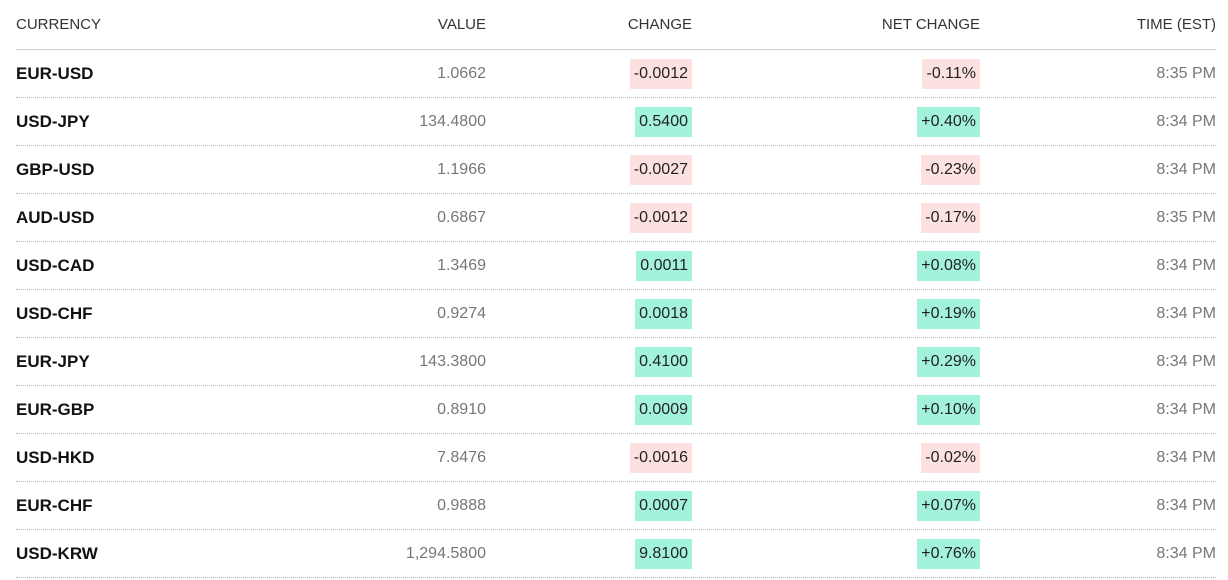  I want to click on cell: 0.5400, so click(589, 121).